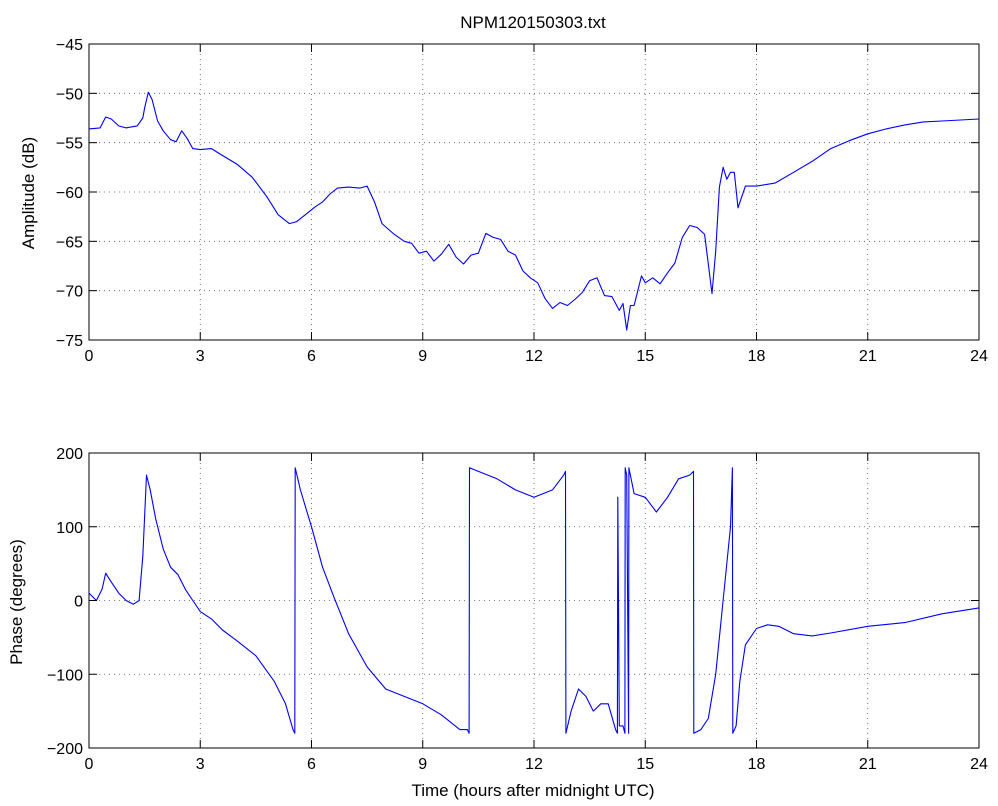  I want to click on phase-x-tick-label: 6, so click(311, 764).